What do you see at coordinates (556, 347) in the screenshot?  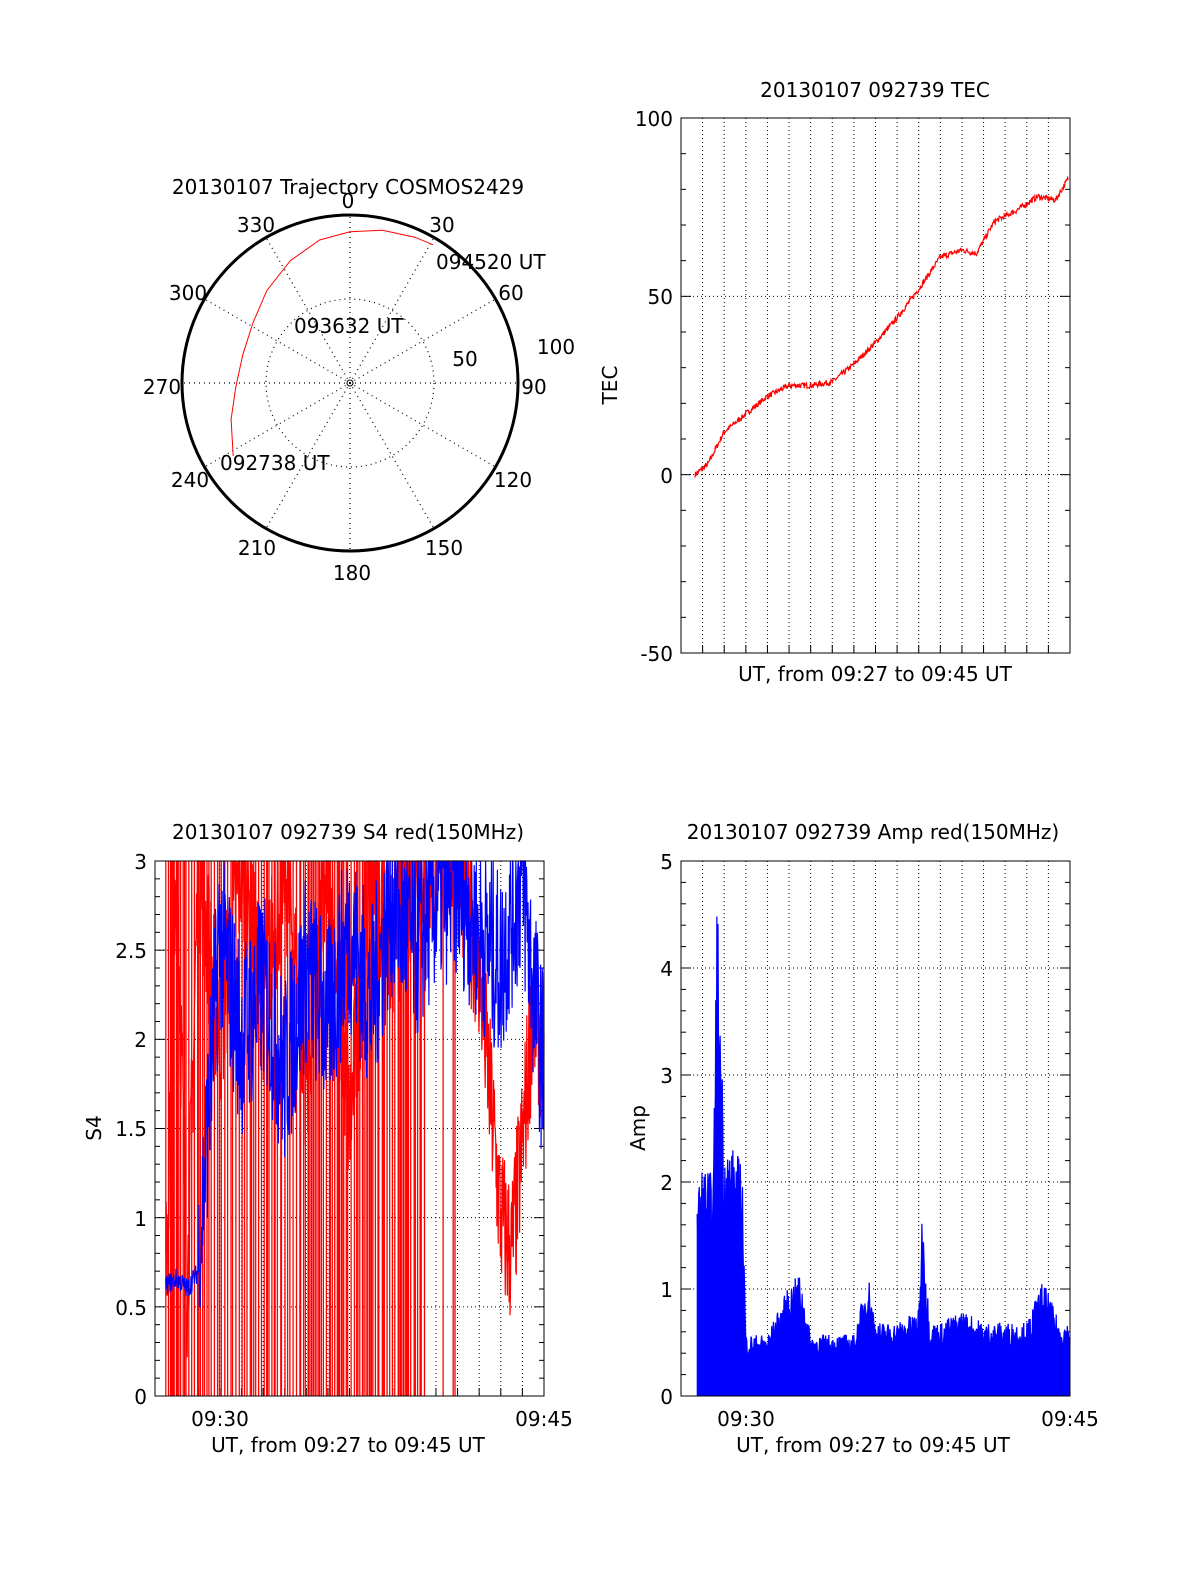 I see `polar-radial-label-100: 100` at bounding box center [556, 347].